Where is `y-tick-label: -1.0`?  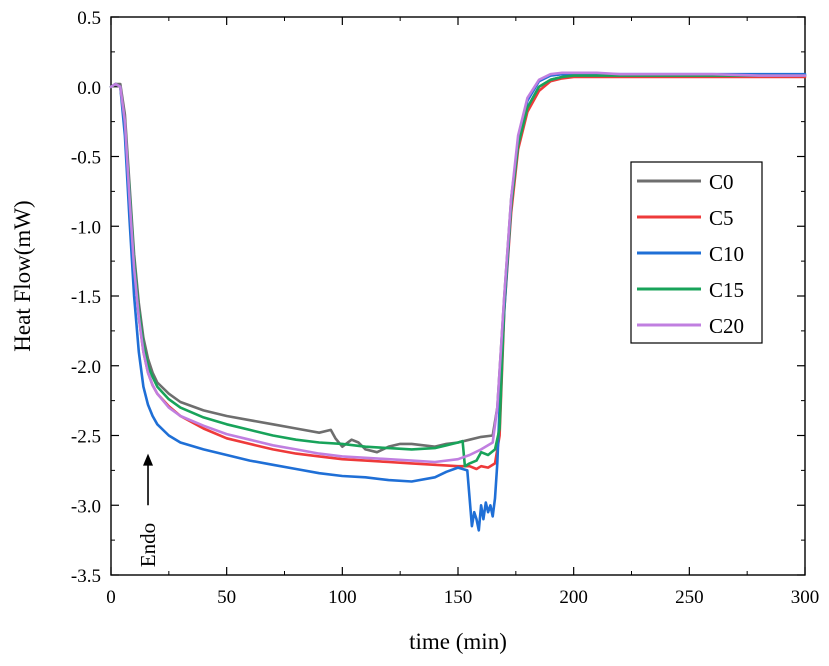 y-tick-label: -1.0 is located at coordinates (86, 227).